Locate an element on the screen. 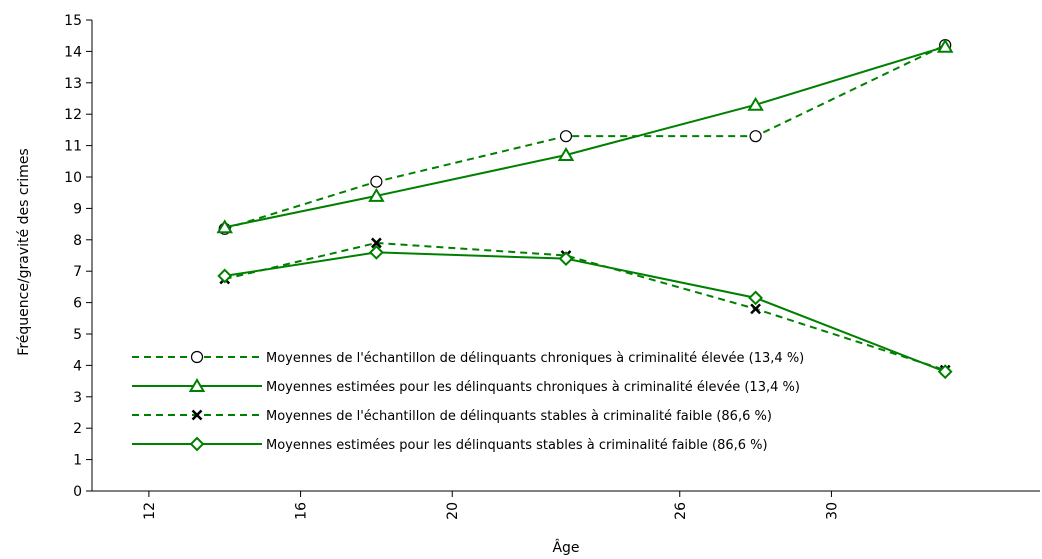 This screenshot has height=559, width=1042. y-tick-label: 10 is located at coordinates (73, 178).